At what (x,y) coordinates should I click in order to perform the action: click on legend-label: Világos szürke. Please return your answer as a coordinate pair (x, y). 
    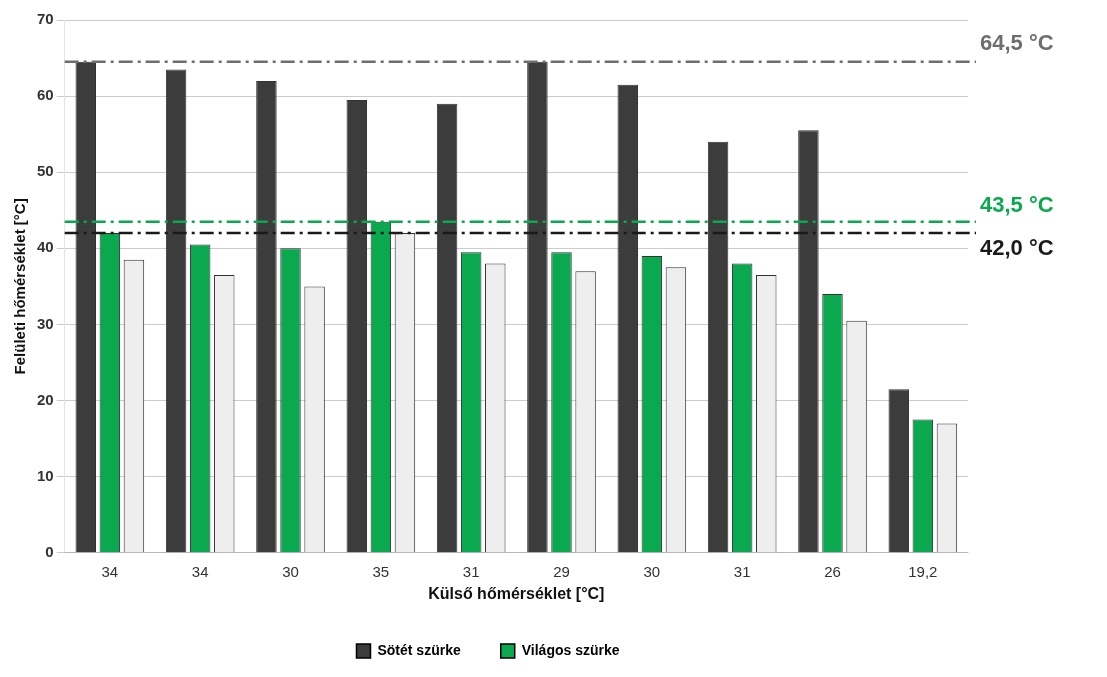
    Looking at the image, I should click on (570, 649).